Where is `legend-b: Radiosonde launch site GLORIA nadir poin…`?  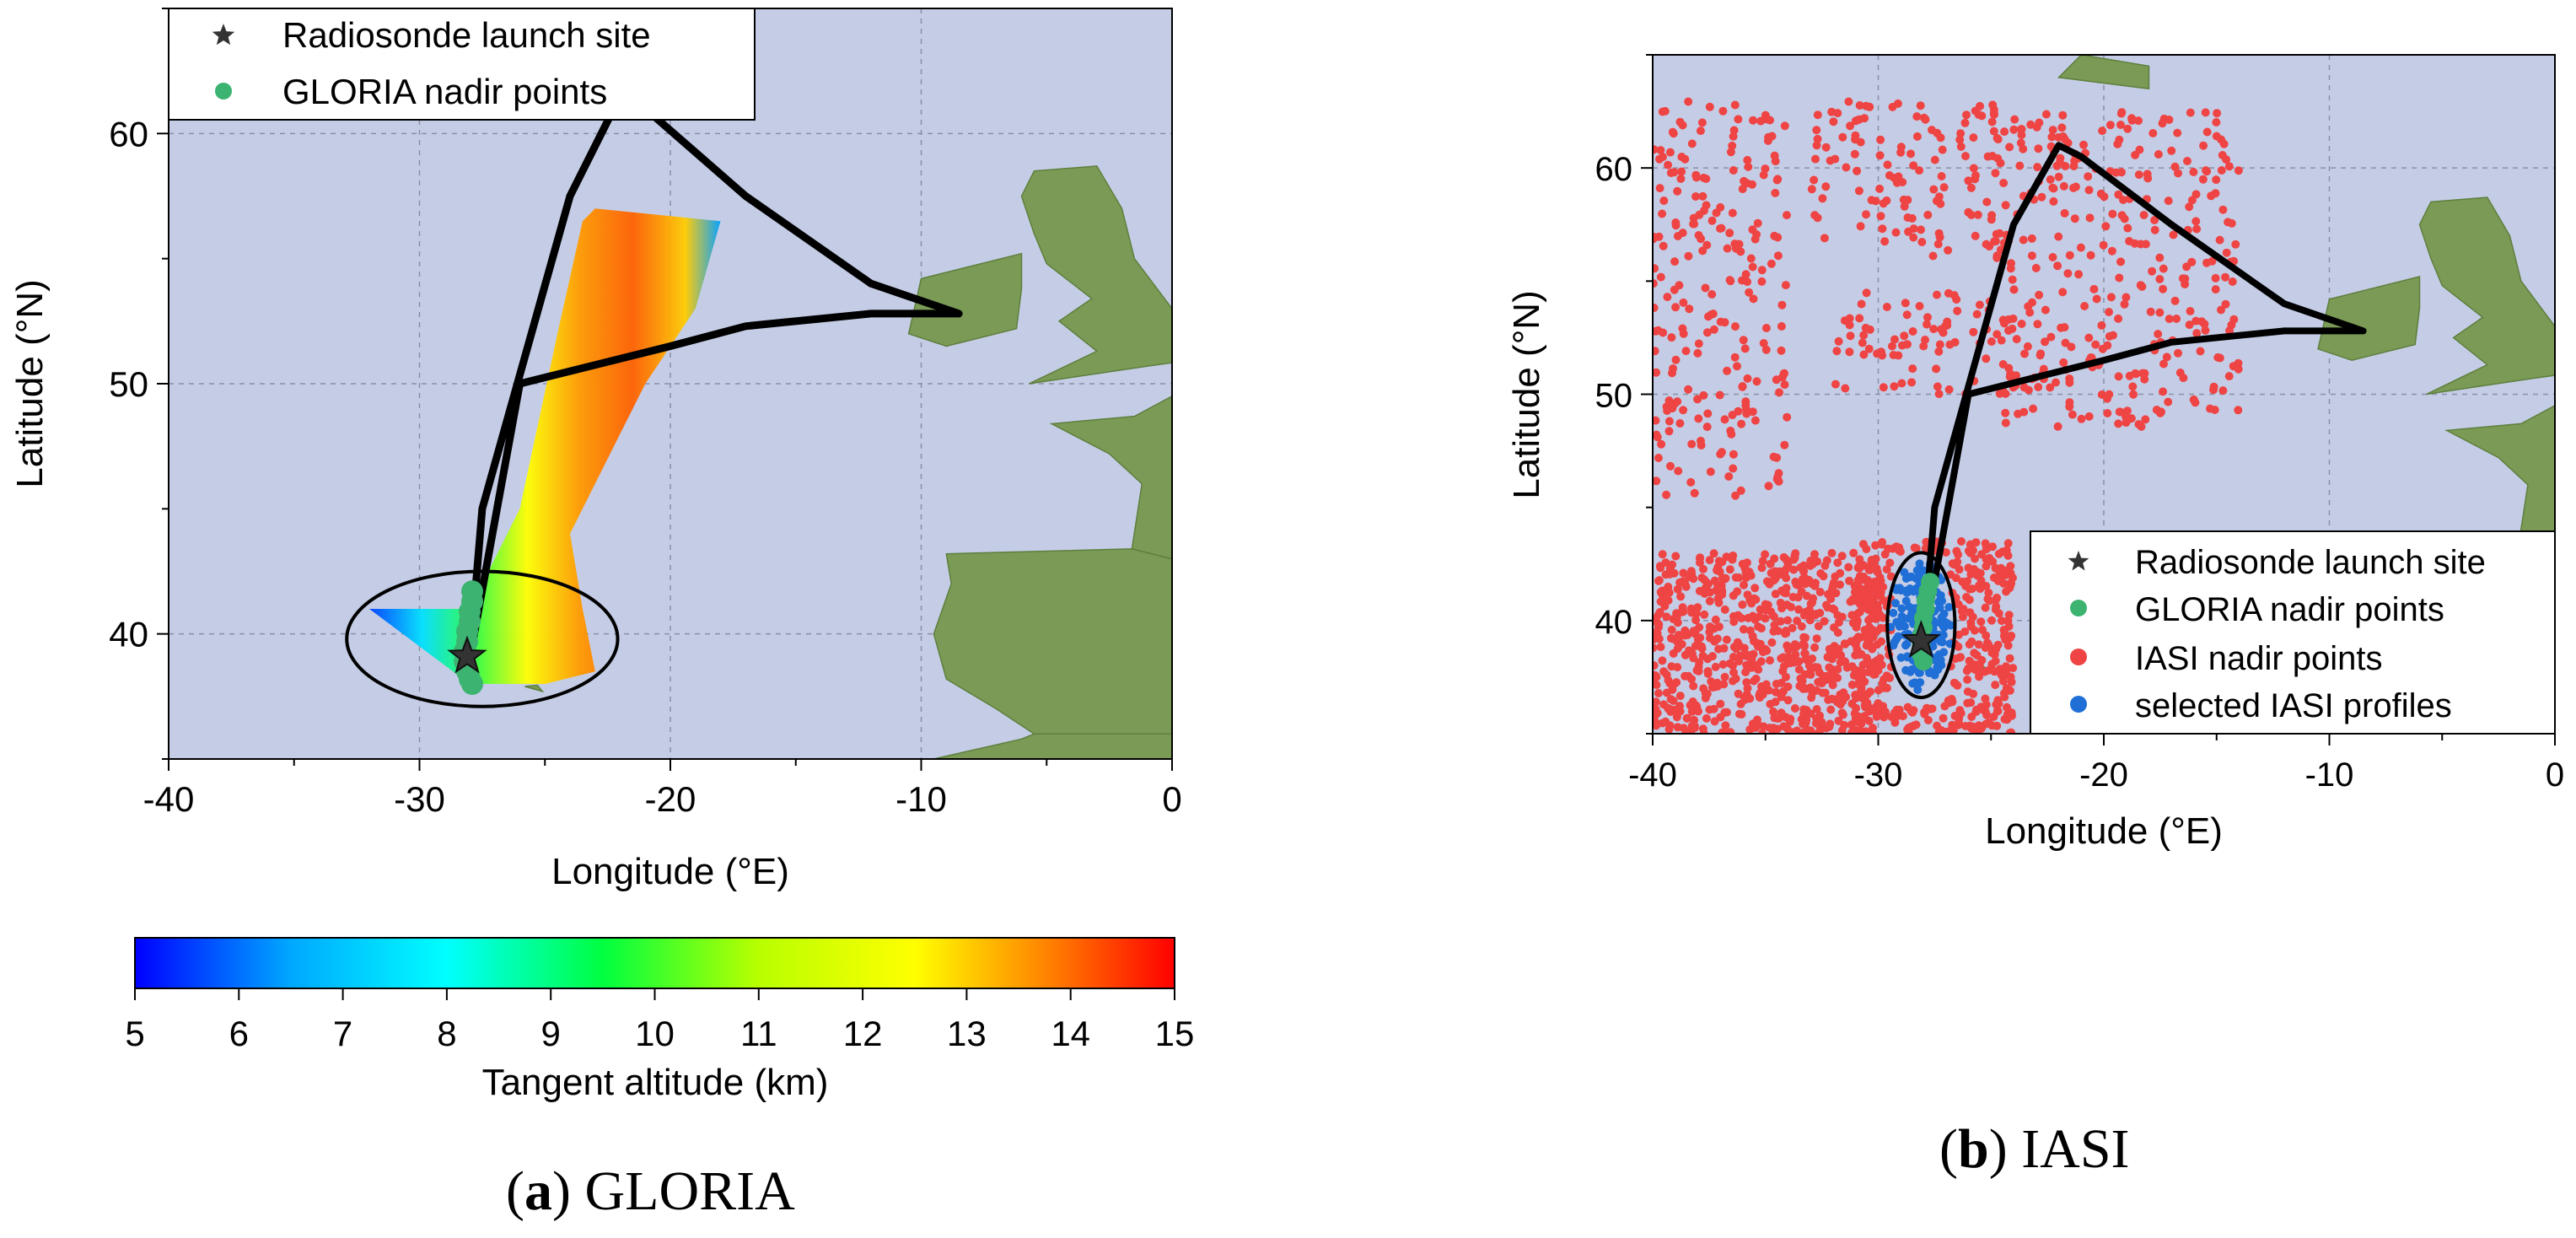
legend-b: Radiosonde launch site GLORIA nadir poin… is located at coordinates (2293, 632).